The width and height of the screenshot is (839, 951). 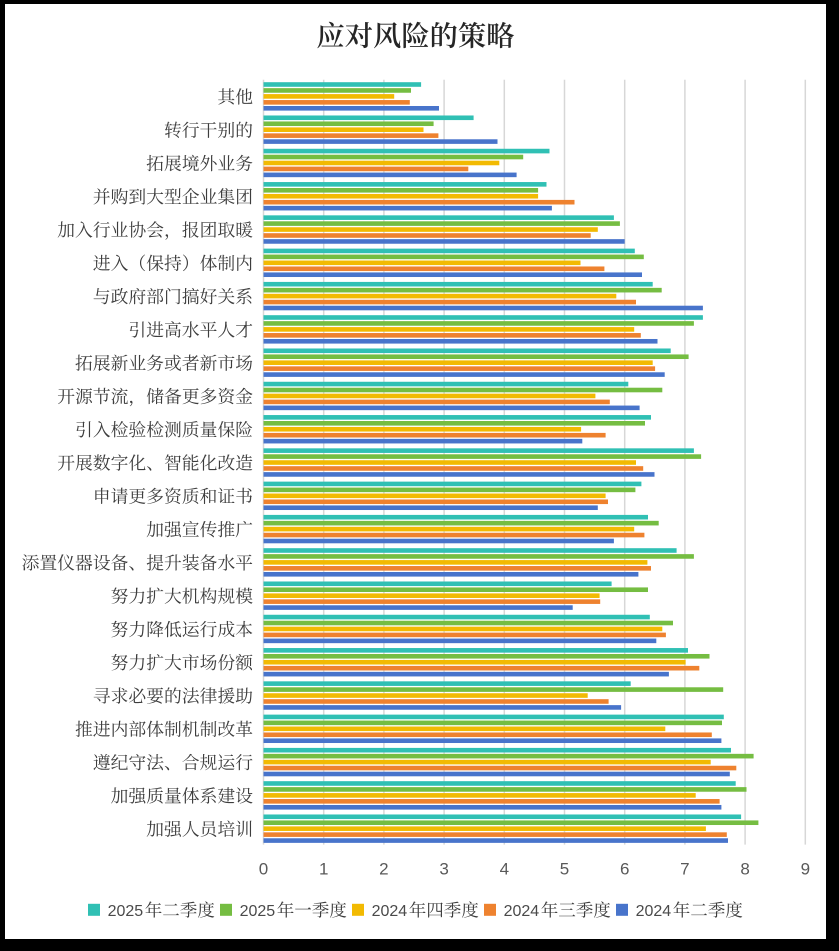 What do you see at coordinates (504, 869) in the screenshot?
I see `svg-text: 4` at bounding box center [504, 869].